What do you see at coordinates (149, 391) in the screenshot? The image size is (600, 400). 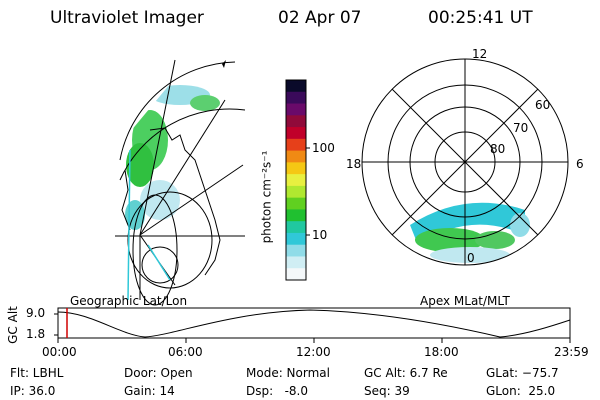 I see `status-gain: Gain: 14` at bounding box center [149, 391].